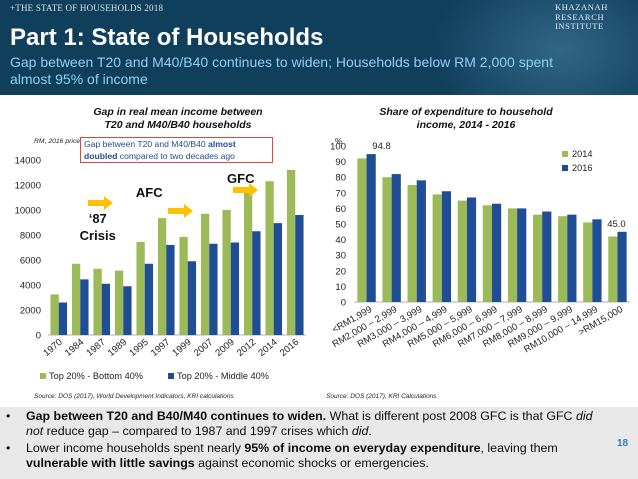 The width and height of the screenshot is (638, 479). Describe the element at coordinates (343, 303) in the screenshot. I see `chart2-ytick-label: 0` at that location.